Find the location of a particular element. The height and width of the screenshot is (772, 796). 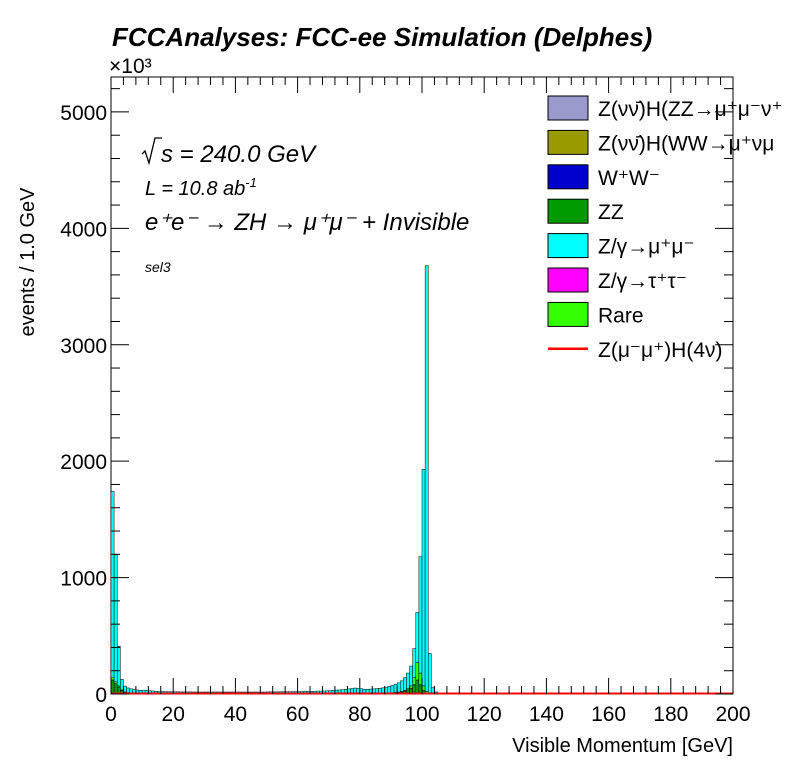

legend-label-5: Z/γ→τ⁺τ⁻ is located at coordinates (642, 281).